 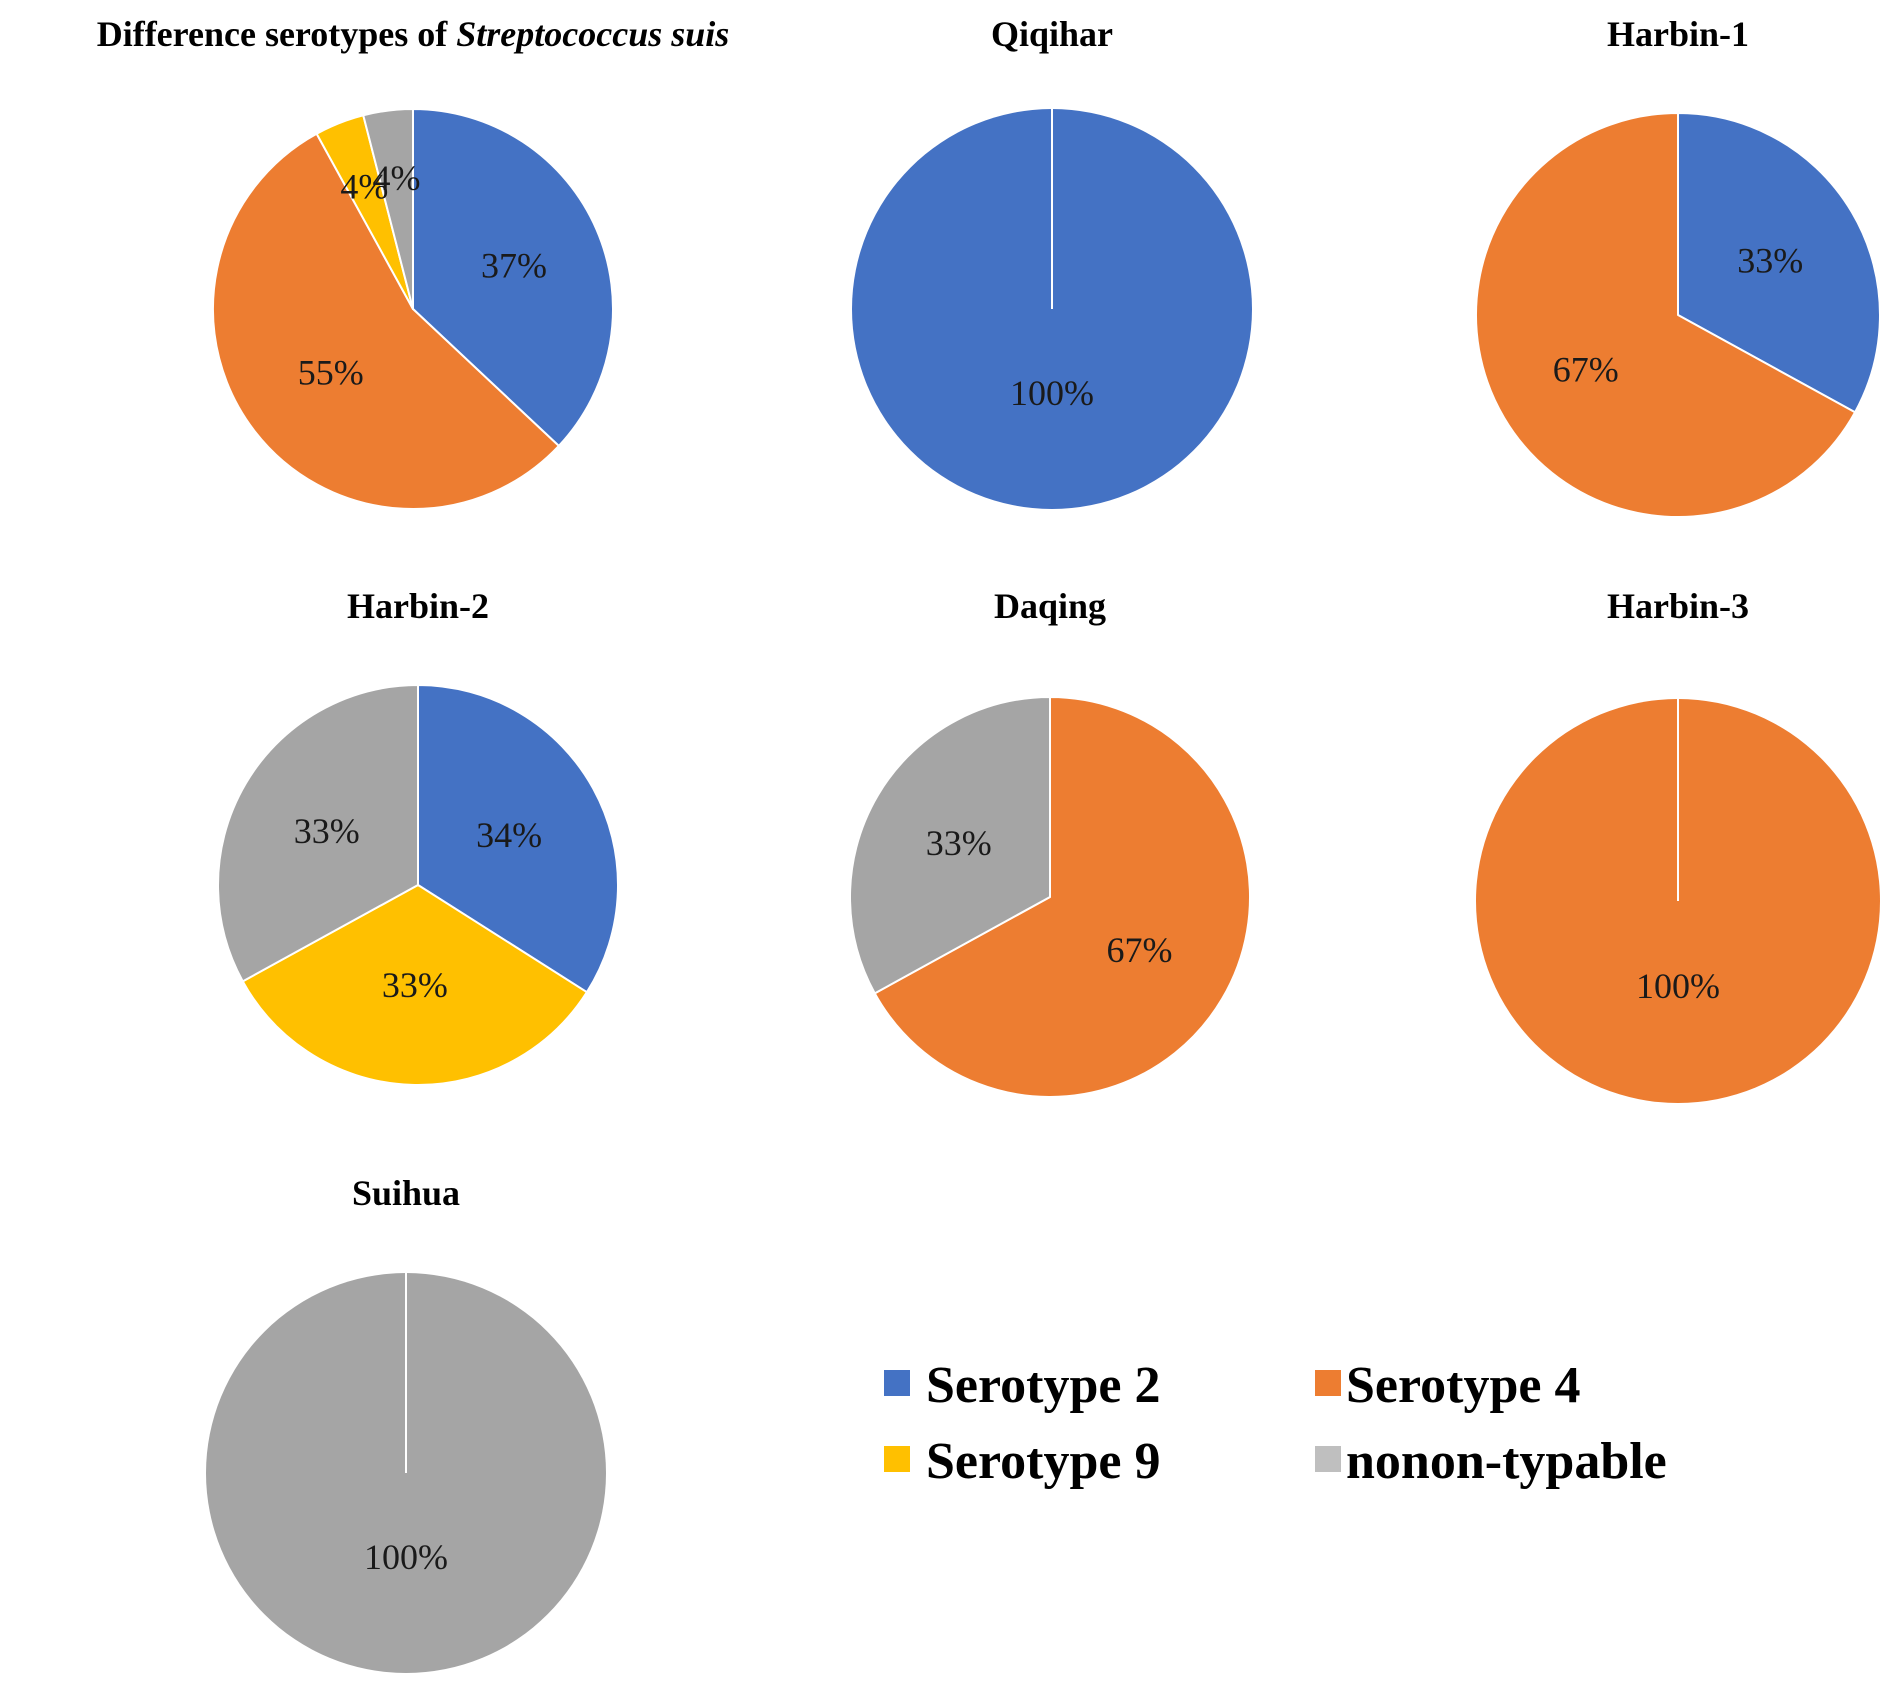 What do you see at coordinates (1678, 844) in the screenshot?
I see `pie-chart-harbin-3: Harbin-3 100%` at bounding box center [1678, 844].